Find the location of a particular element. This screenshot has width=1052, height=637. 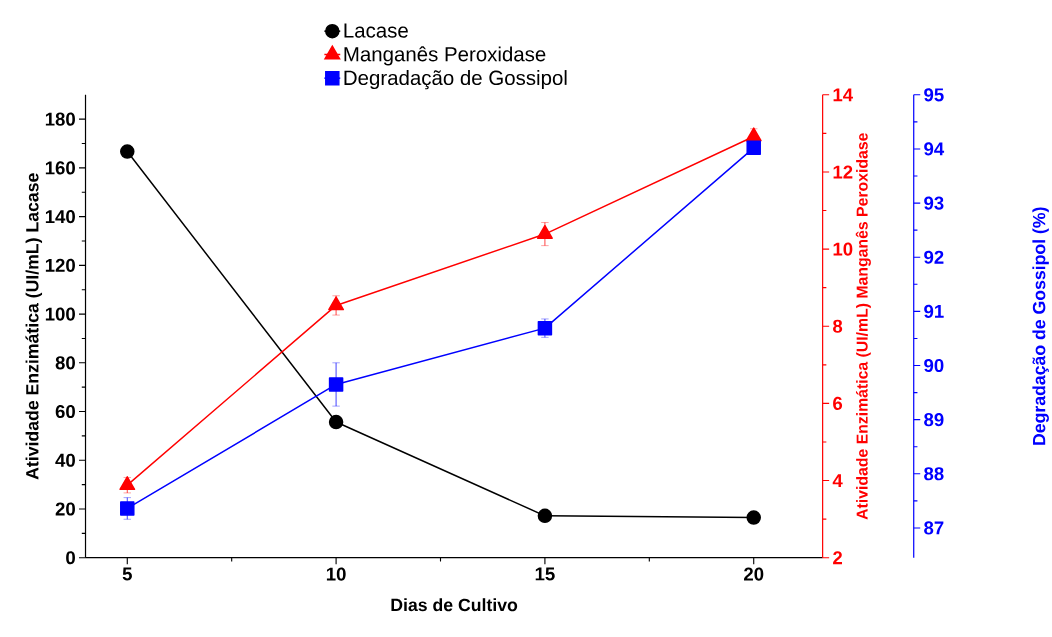

y-tick-label: 120 is located at coordinates (60, 265).